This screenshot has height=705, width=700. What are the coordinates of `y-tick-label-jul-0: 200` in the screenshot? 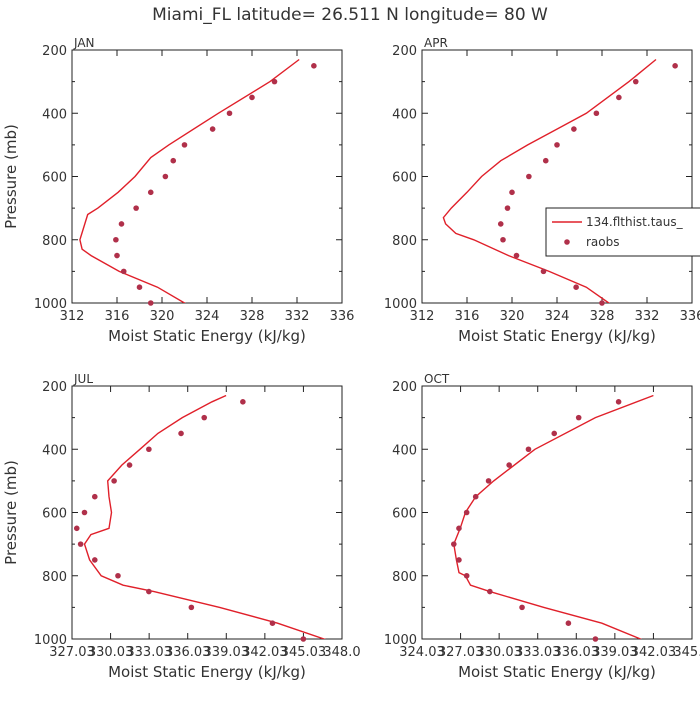 It's located at (54, 387).